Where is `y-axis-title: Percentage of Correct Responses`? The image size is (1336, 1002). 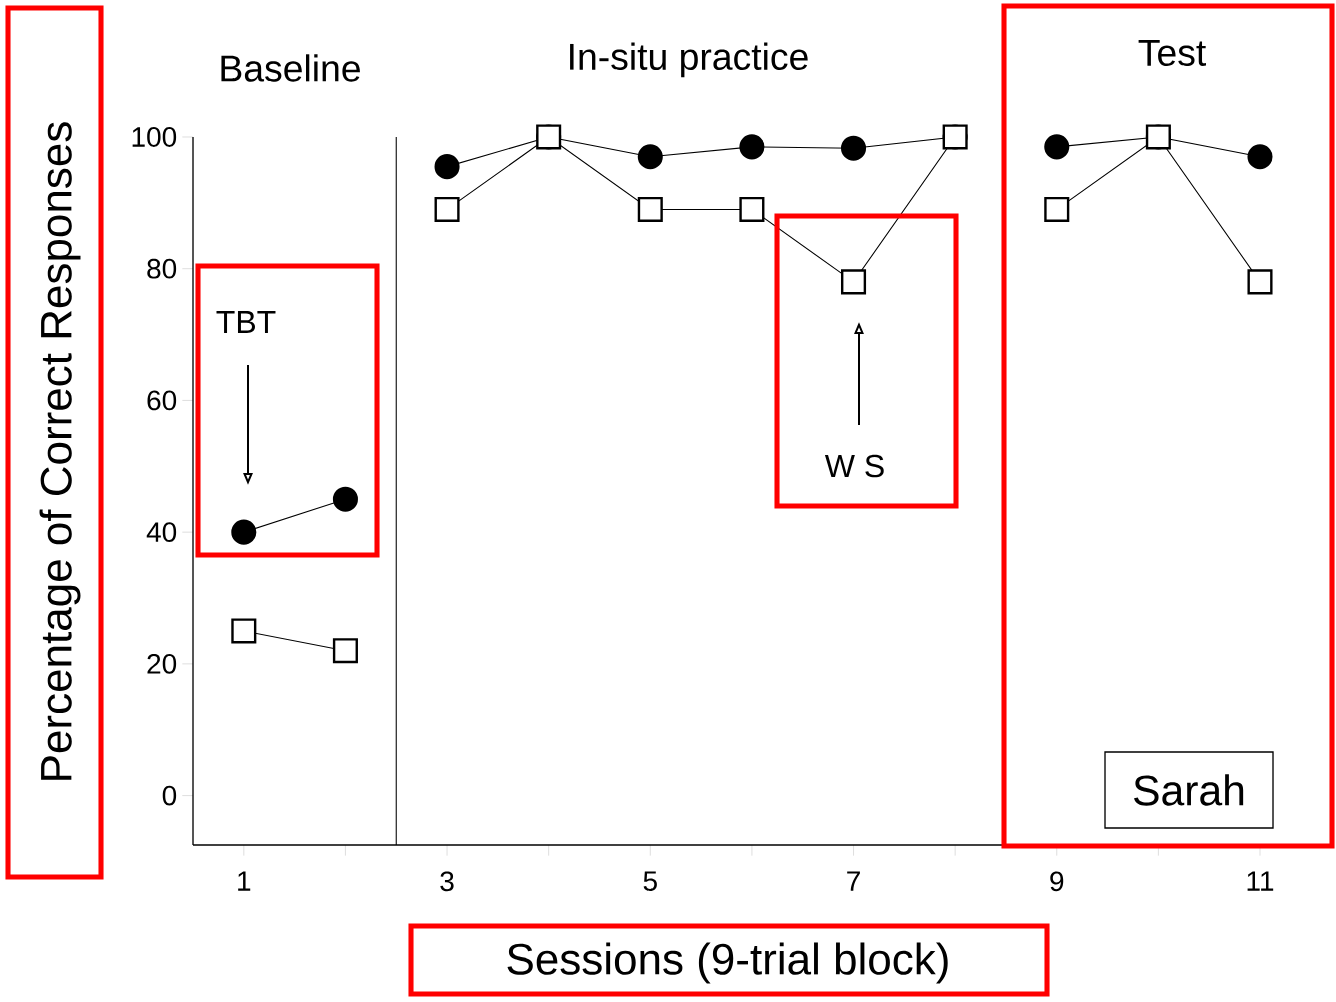 y-axis-title: Percentage of Correct Responses is located at coordinates (60, 451).